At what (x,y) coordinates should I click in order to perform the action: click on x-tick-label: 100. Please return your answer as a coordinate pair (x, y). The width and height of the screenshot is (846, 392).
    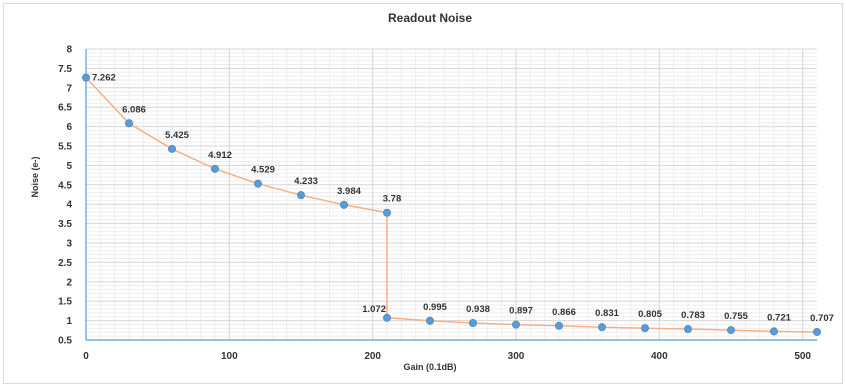
    Looking at the image, I should click on (229, 356).